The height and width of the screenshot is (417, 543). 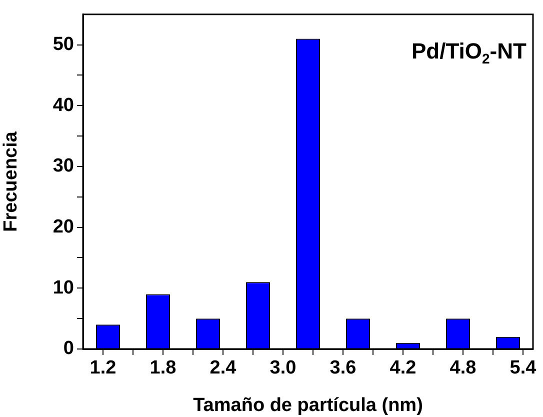 What do you see at coordinates (11, 181) in the screenshot?
I see `y-axis-title: Frecuencia` at bounding box center [11, 181].